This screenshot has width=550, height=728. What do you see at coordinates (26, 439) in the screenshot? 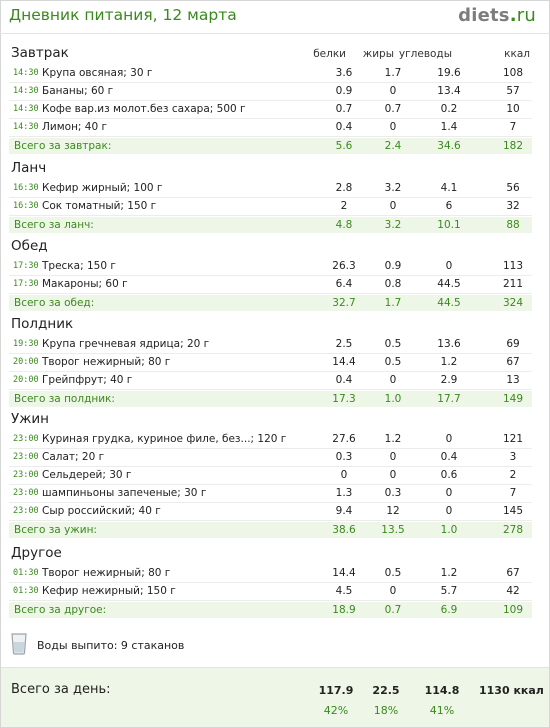
I see `entry-time: 23:00` at bounding box center [26, 439].